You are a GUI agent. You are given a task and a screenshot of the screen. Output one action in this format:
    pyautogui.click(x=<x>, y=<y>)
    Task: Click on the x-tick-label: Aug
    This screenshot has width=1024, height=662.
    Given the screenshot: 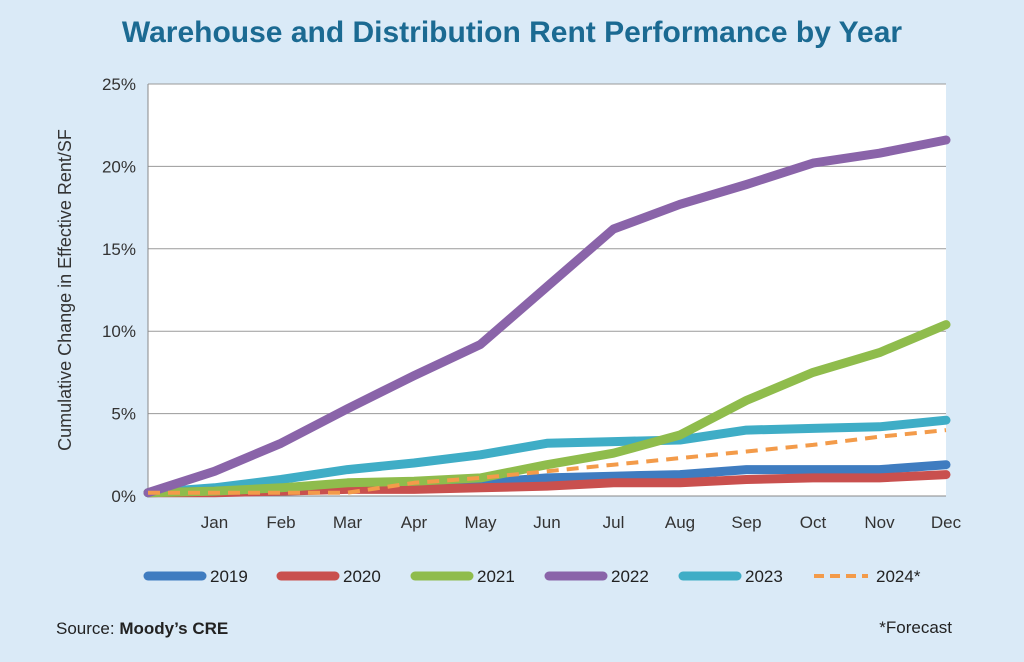 What is the action you would take?
    pyautogui.click(x=680, y=522)
    